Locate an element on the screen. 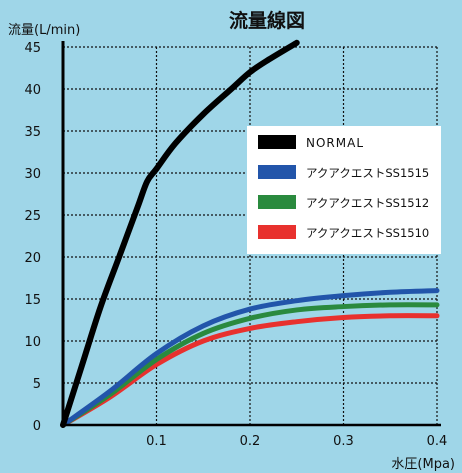  x-tick-label: 0.4 is located at coordinates (437, 441).